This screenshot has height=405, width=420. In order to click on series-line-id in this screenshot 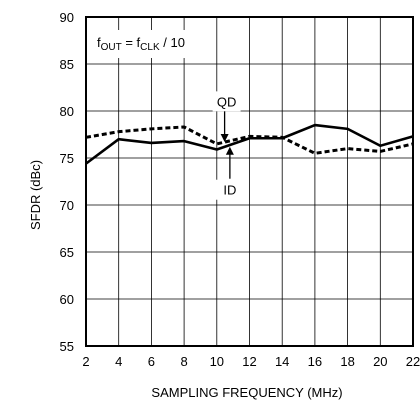, I will do `click(249, 144)`.